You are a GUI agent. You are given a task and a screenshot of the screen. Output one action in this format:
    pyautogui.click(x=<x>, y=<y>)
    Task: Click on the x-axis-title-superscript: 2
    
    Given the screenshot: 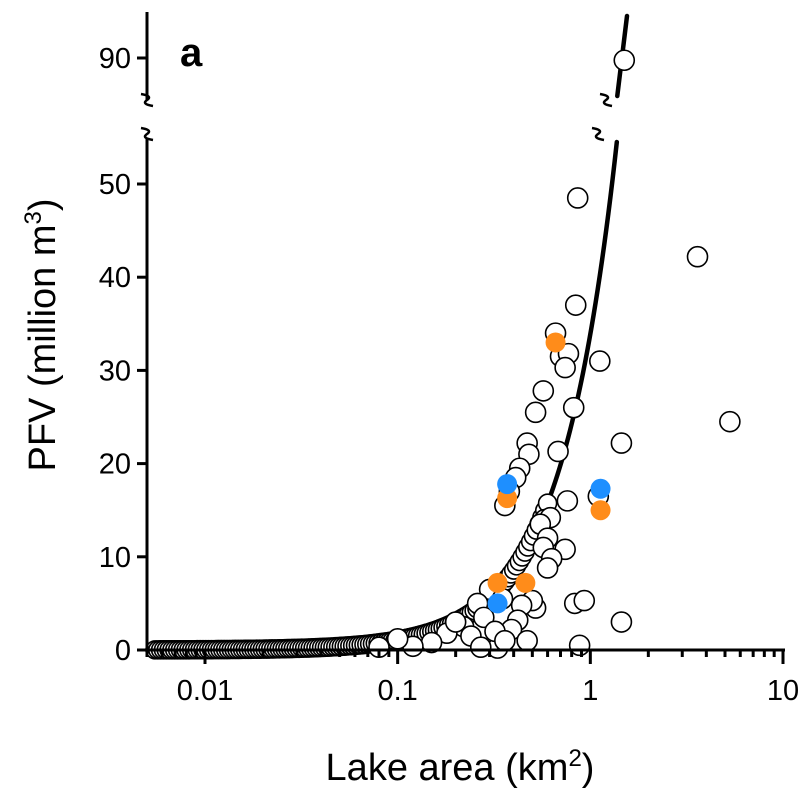 What is the action you would take?
    pyautogui.click(x=574, y=758)
    